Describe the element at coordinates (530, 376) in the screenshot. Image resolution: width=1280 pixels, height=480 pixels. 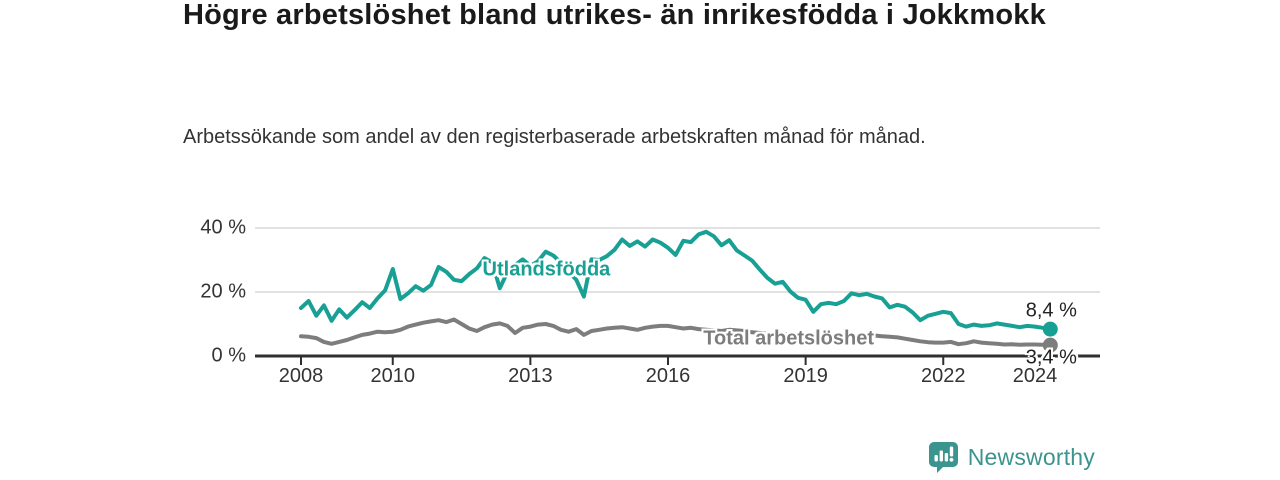
I see `x-tick-label: 2013` at that location.